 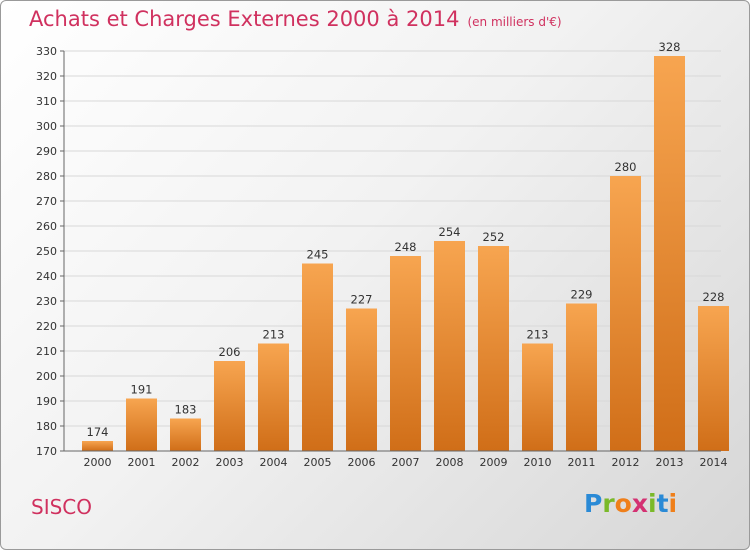 I want to click on logo-letter: o, so click(x=623, y=503).